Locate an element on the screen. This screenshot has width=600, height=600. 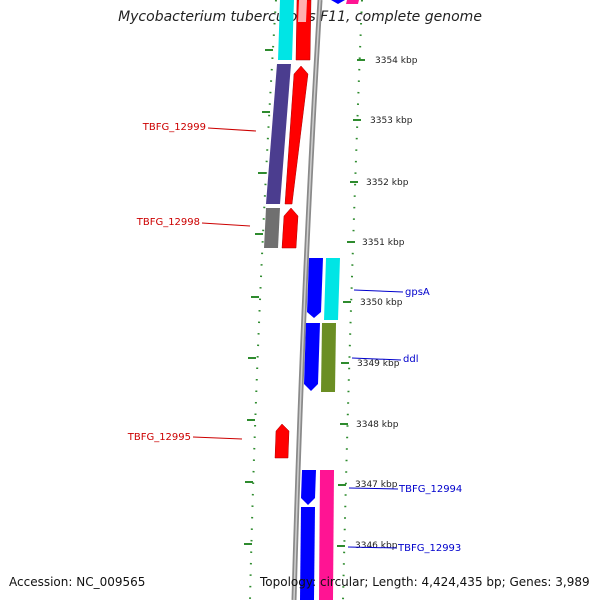
outer-tick-marks is located at coordinates (258, 297).